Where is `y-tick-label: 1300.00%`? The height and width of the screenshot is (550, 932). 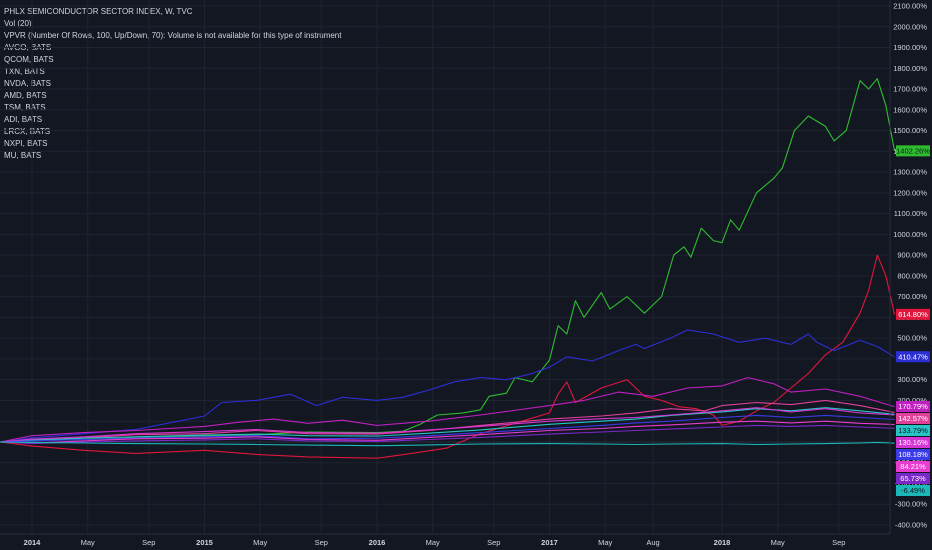
y-tick-label: 1300.00% is located at coordinates (910, 172).